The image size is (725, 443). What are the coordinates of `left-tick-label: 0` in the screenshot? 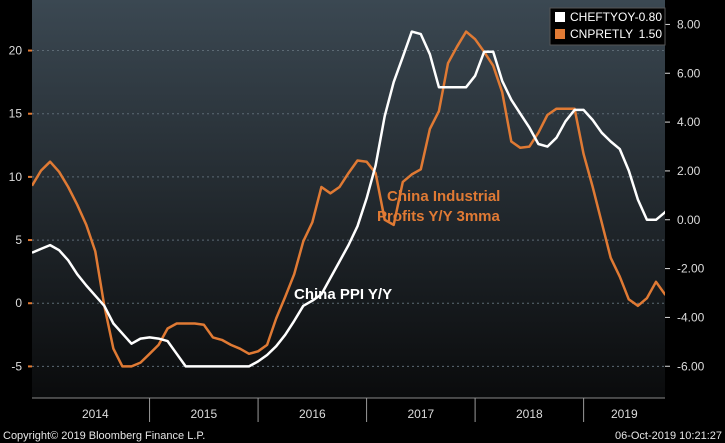 It's located at (18, 303).